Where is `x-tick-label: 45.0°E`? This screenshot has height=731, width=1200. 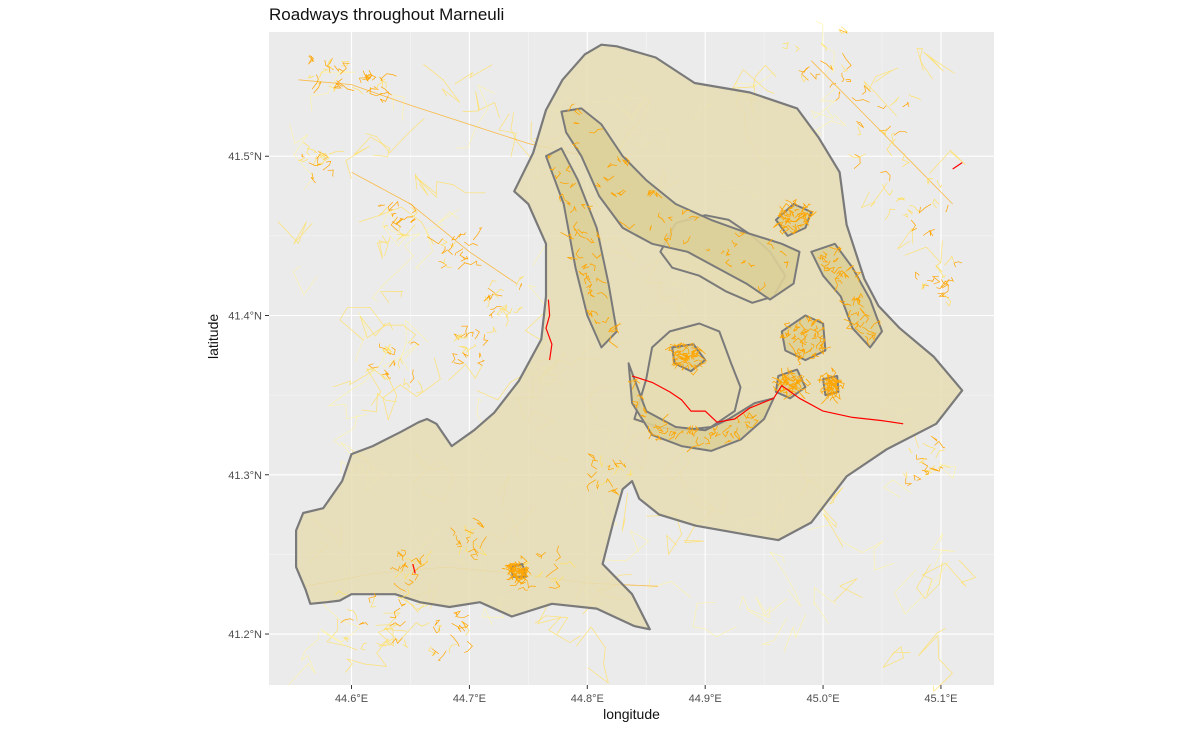
x-tick-label: 45.0°E is located at coordinates (822, 699).